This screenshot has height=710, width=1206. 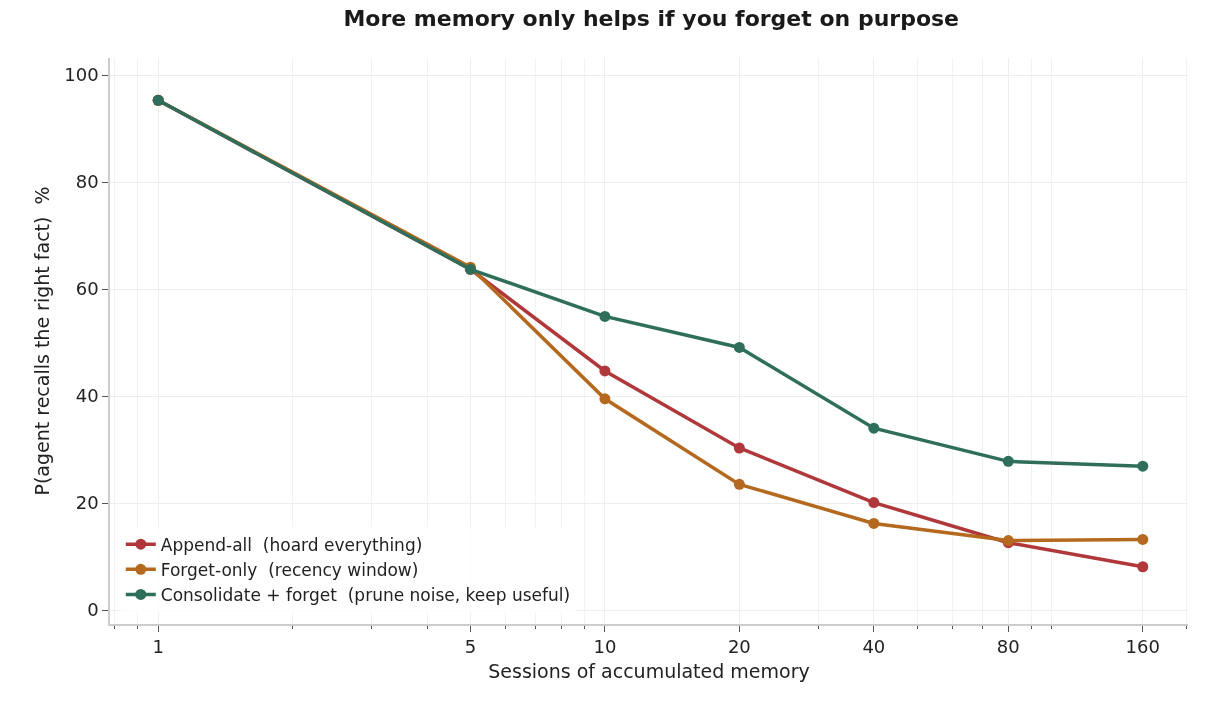 I want to click on y-tick-label: 0, so click(x=93, y=610).